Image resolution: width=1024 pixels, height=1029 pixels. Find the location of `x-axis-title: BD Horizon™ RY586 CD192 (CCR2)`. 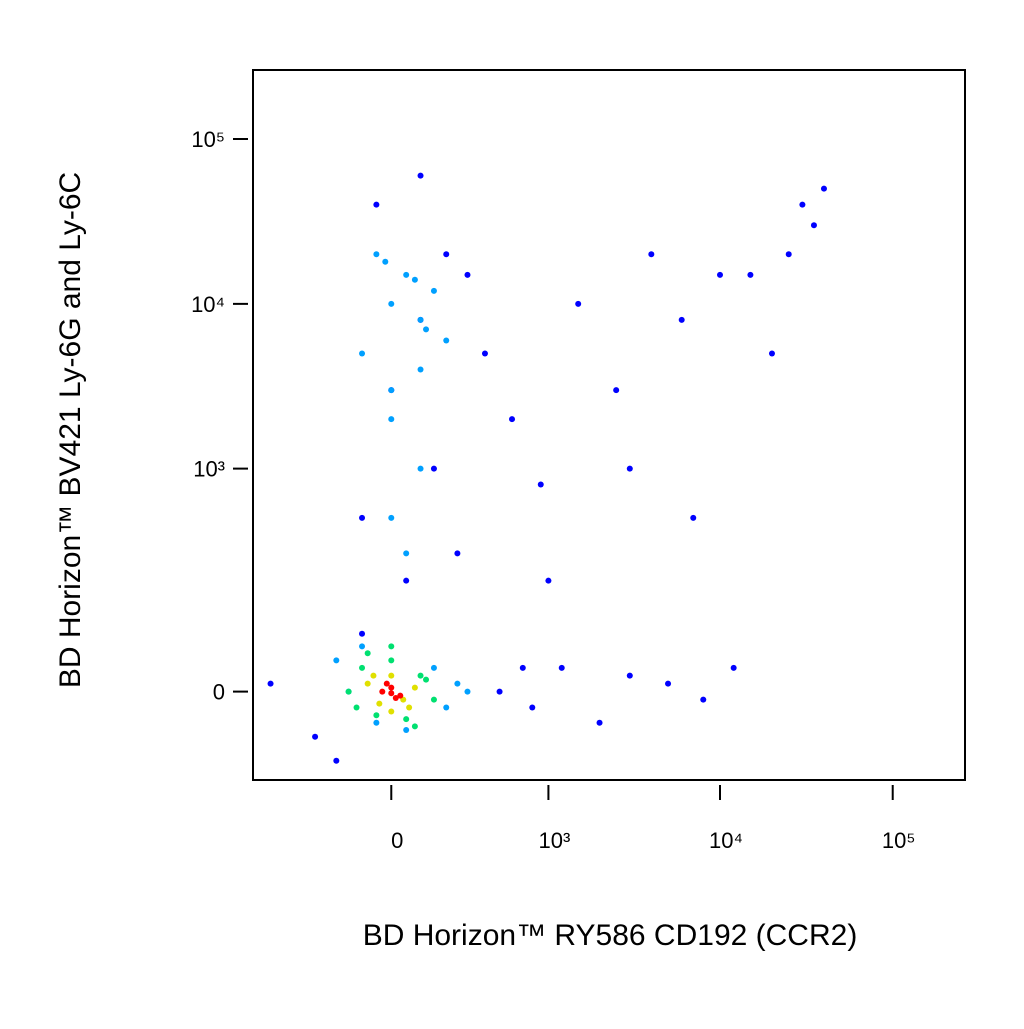

x-axis-title: BD Horizon™ RY586 CD192 (CCR2) is located at coordinates (610, 935).